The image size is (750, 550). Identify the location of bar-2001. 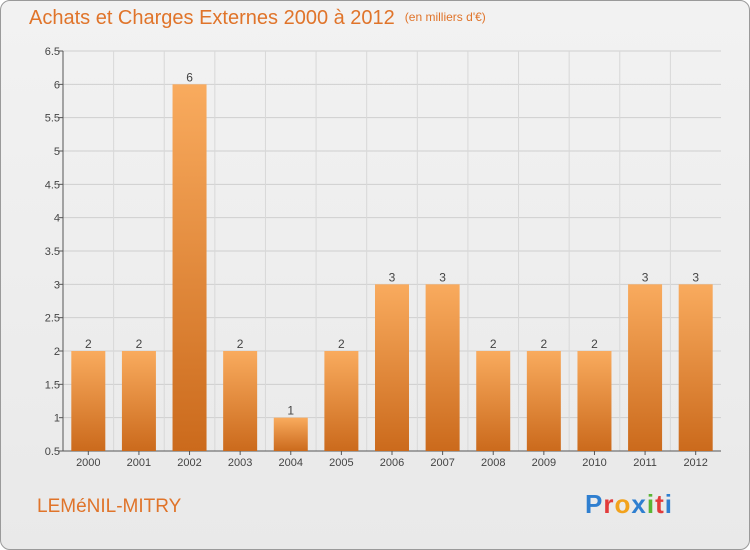
(138, 401).